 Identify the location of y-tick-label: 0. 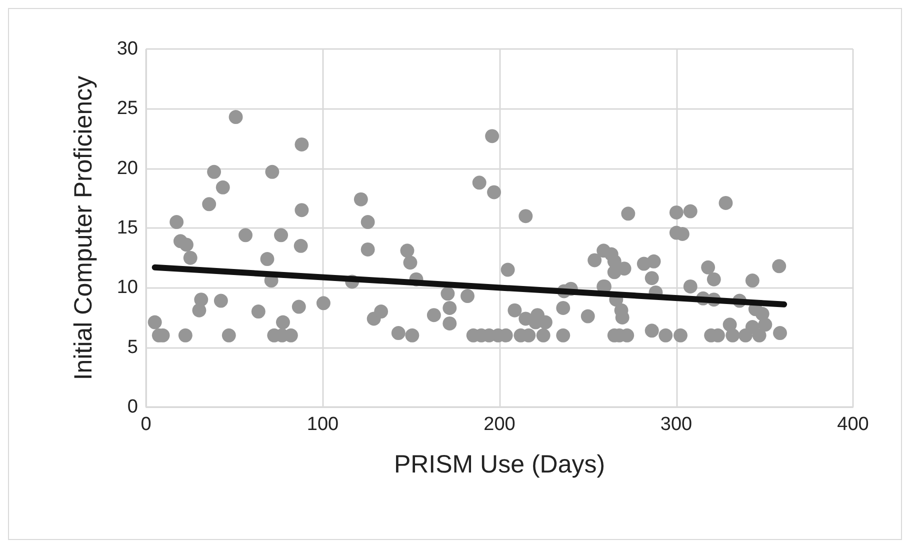
(132, 407).